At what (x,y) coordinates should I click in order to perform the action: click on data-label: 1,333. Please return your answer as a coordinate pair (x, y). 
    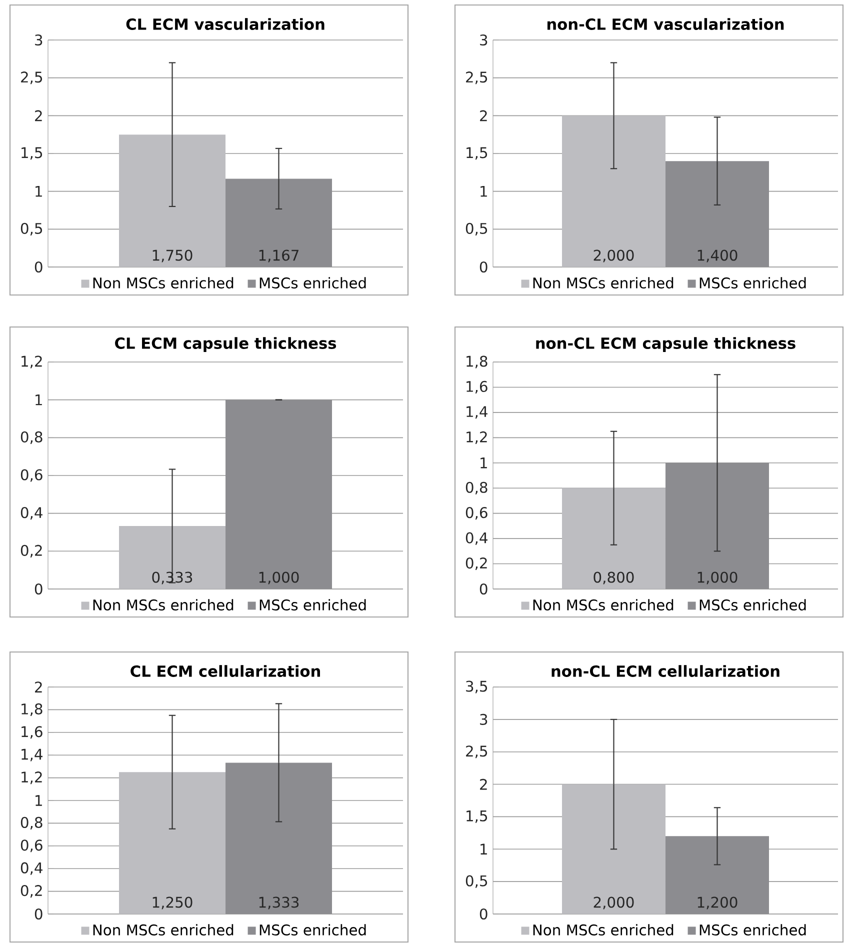
    Looking at the image, I should click on (279, 903).